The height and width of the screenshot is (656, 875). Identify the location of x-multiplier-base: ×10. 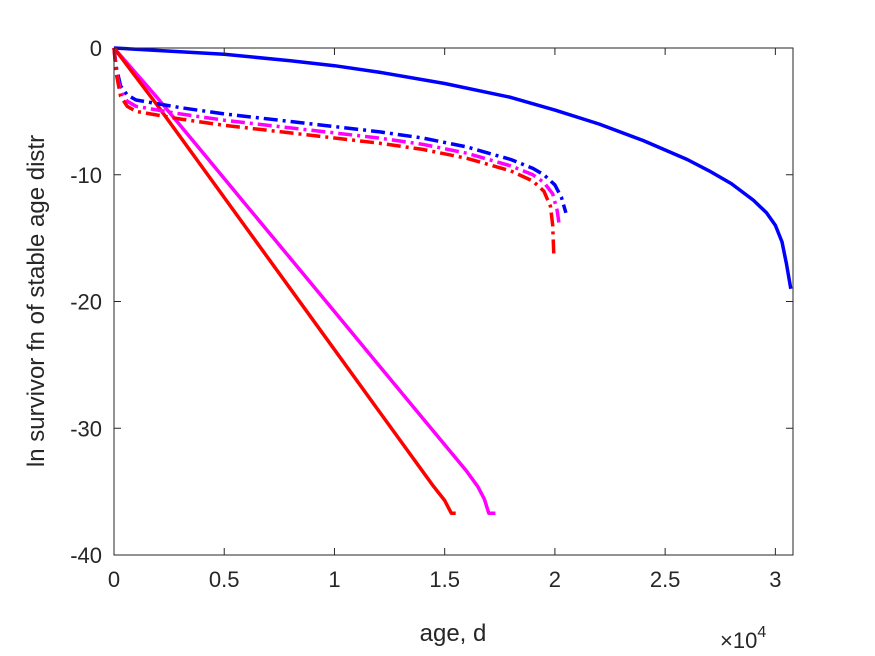
(738, 640).